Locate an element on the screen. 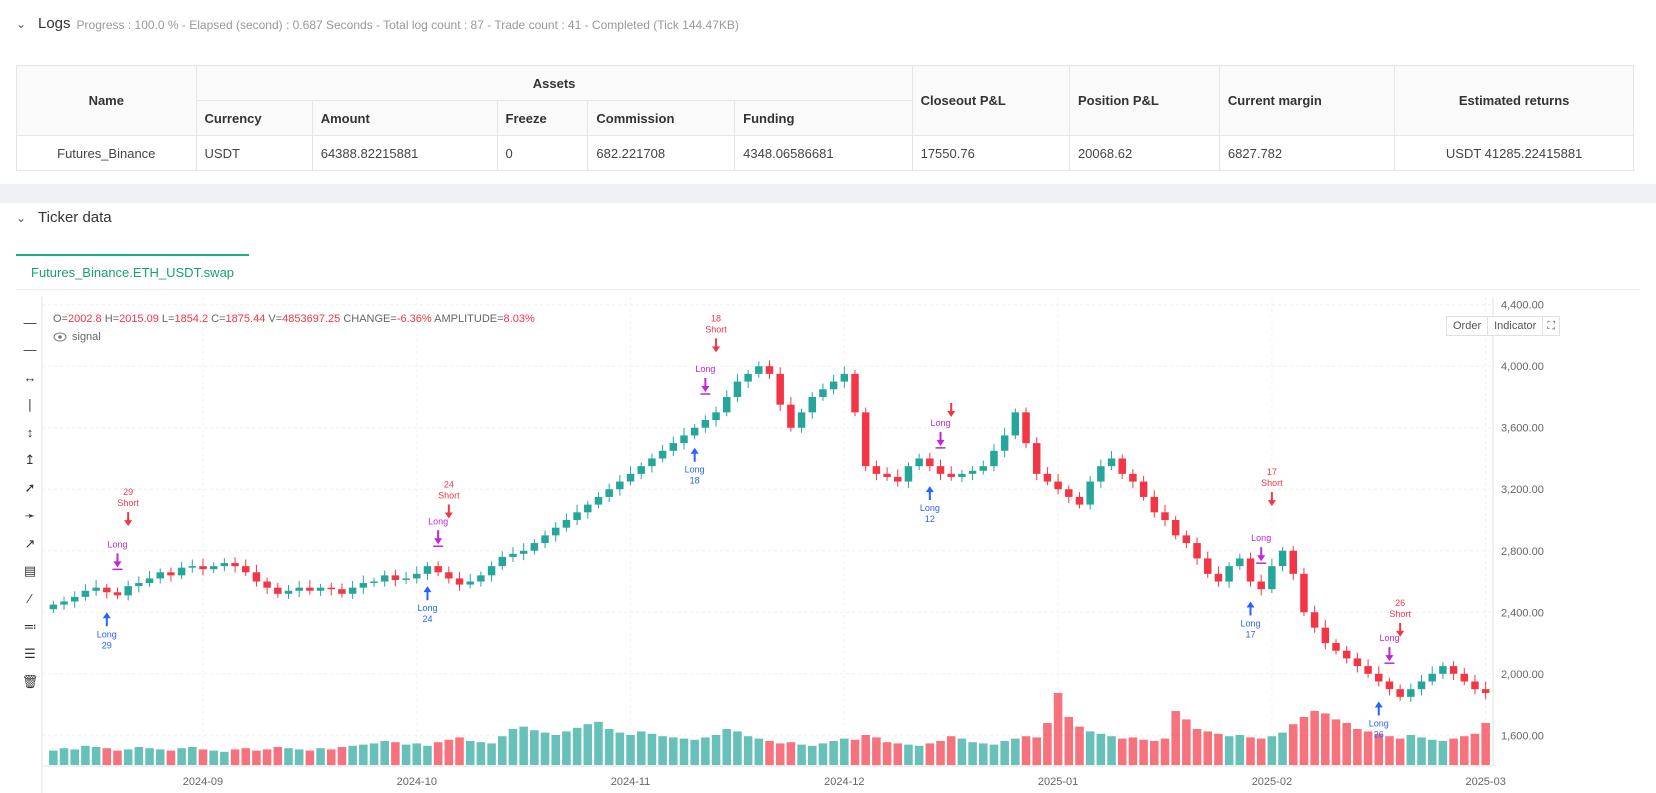 This screenshot has height=793, width=1656. cell-freeze: 0 is located at coordinates (542, 153).